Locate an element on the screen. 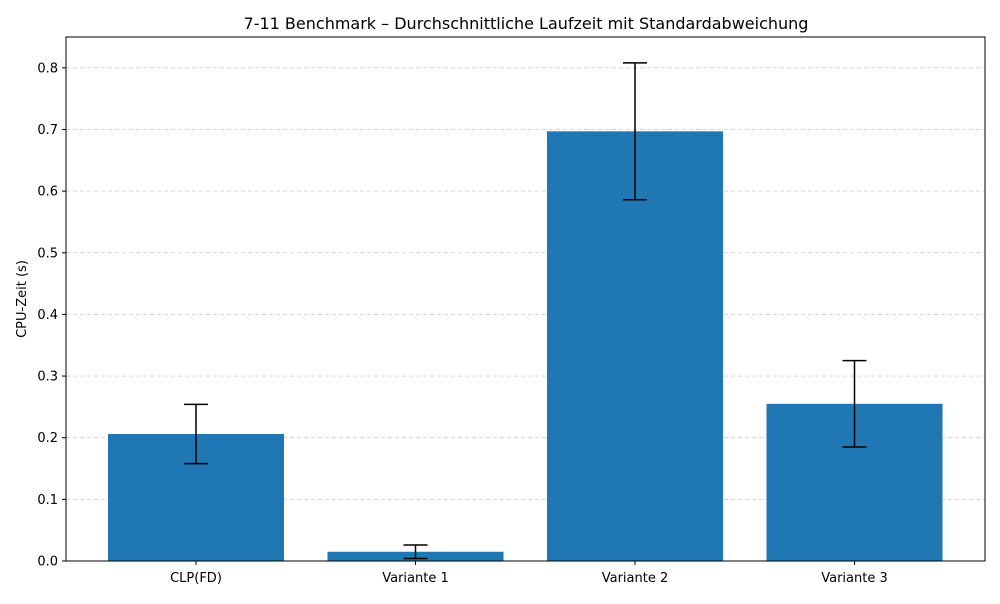 This screenshot has width=1000, height=604. y-tick-label: 0.7 is located at coordinates (47, 130).